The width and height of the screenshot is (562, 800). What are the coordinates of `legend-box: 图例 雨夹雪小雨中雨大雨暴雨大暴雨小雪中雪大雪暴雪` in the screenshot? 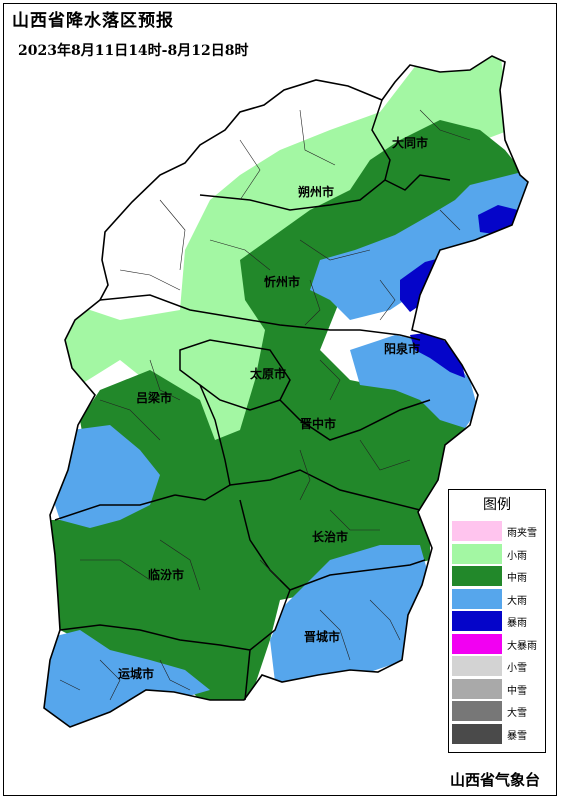 It's located at (497, 621).